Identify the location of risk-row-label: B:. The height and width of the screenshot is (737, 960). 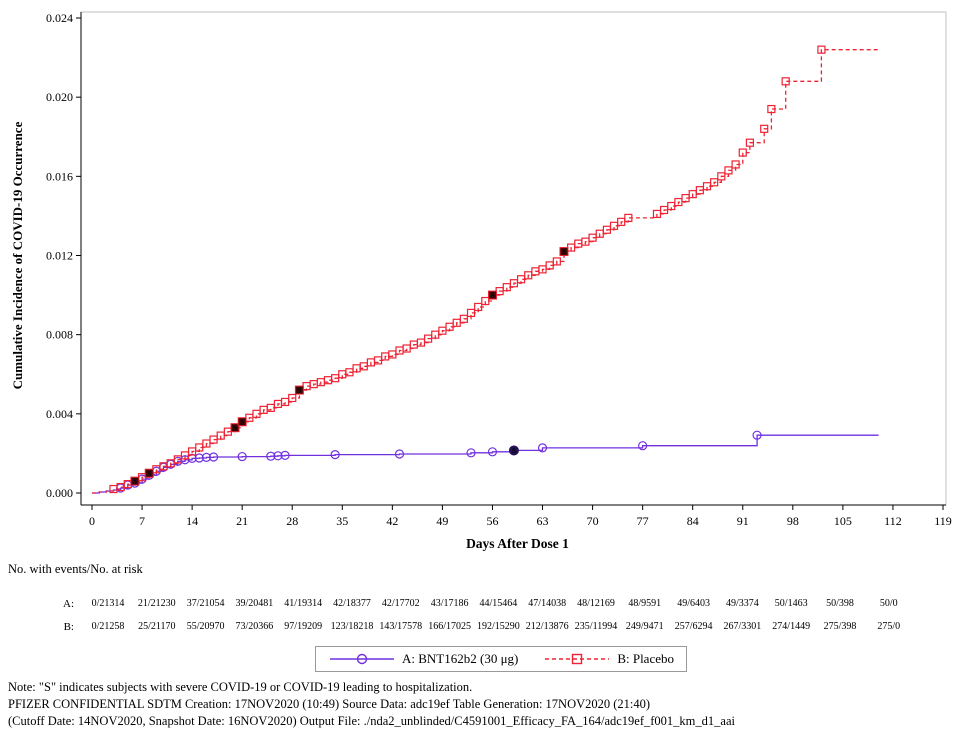
(68, 627).